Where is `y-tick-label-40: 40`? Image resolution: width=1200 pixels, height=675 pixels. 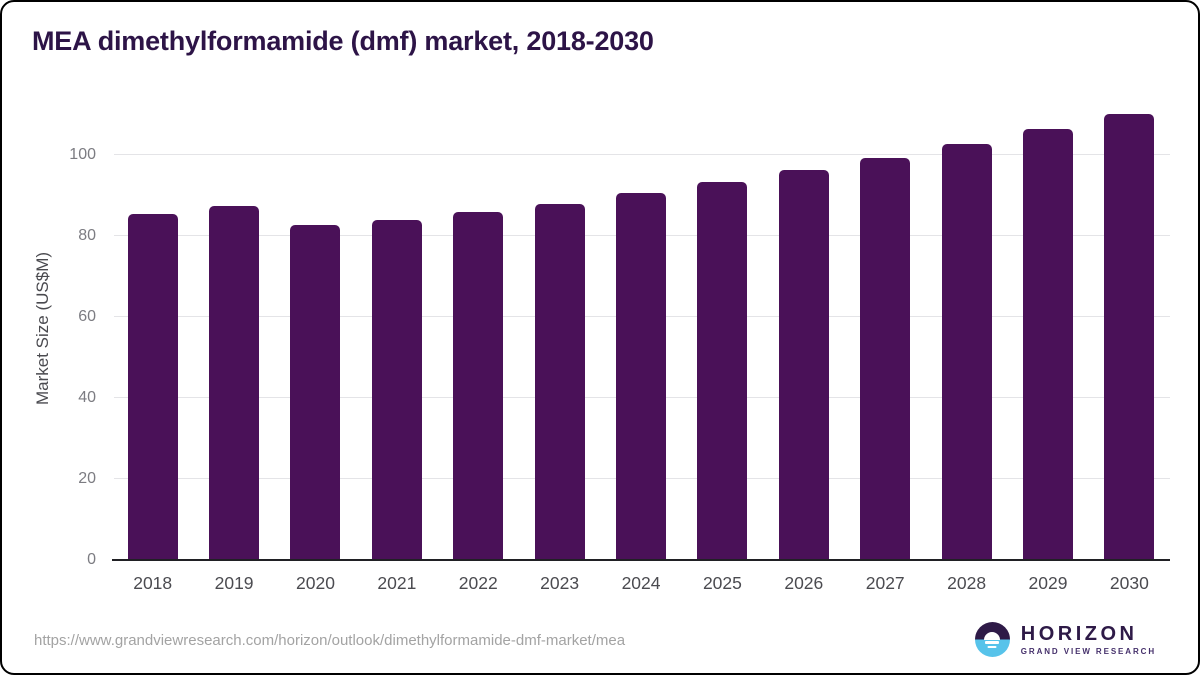
y-tick-label-40: 40 is located at coordinates (87, 397).